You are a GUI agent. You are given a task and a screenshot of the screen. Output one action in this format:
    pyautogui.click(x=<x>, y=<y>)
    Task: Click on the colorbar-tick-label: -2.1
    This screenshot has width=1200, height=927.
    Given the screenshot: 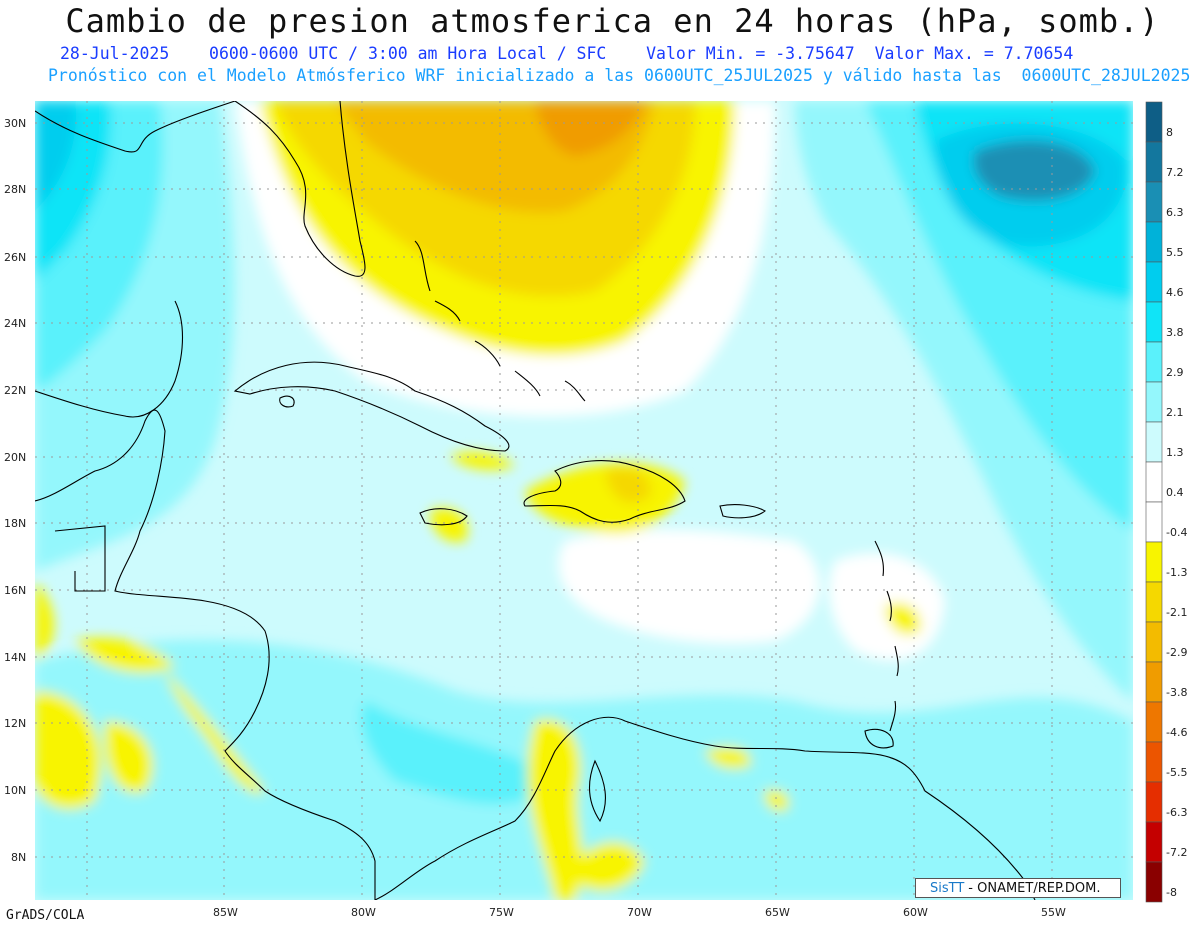 What is the action you would take?
    pyautogui.click(x=1177, y=612)
    